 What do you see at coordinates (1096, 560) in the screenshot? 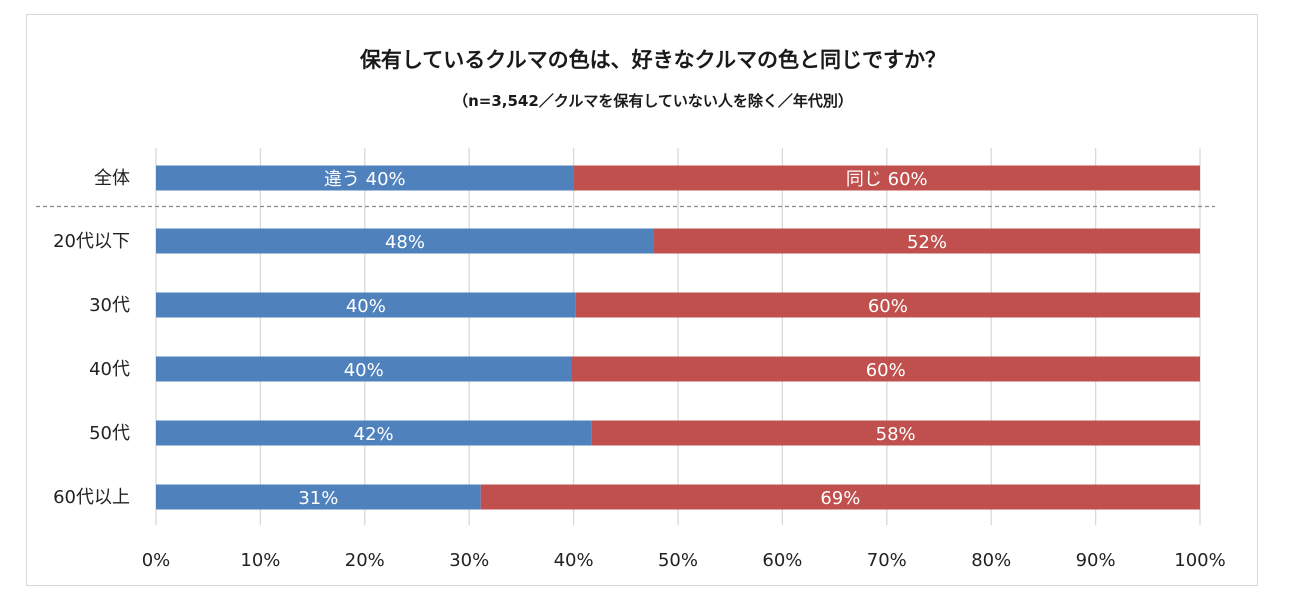
I see `x-tick-label: 90%` at bounding box center [1096, 560].